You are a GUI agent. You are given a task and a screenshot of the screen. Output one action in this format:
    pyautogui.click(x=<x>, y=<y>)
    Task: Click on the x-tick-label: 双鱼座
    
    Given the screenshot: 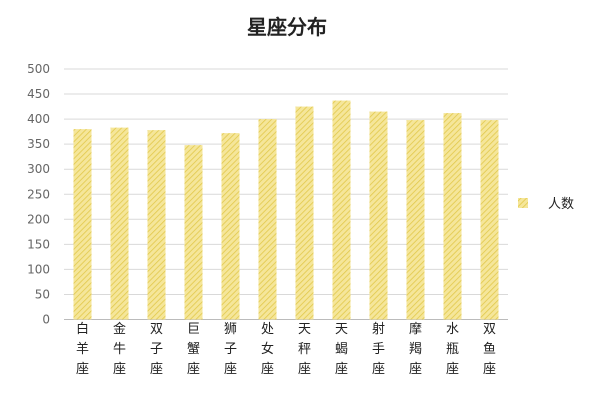 What is the action you would take?
    pyautogui.click(x=489, y=349)
    